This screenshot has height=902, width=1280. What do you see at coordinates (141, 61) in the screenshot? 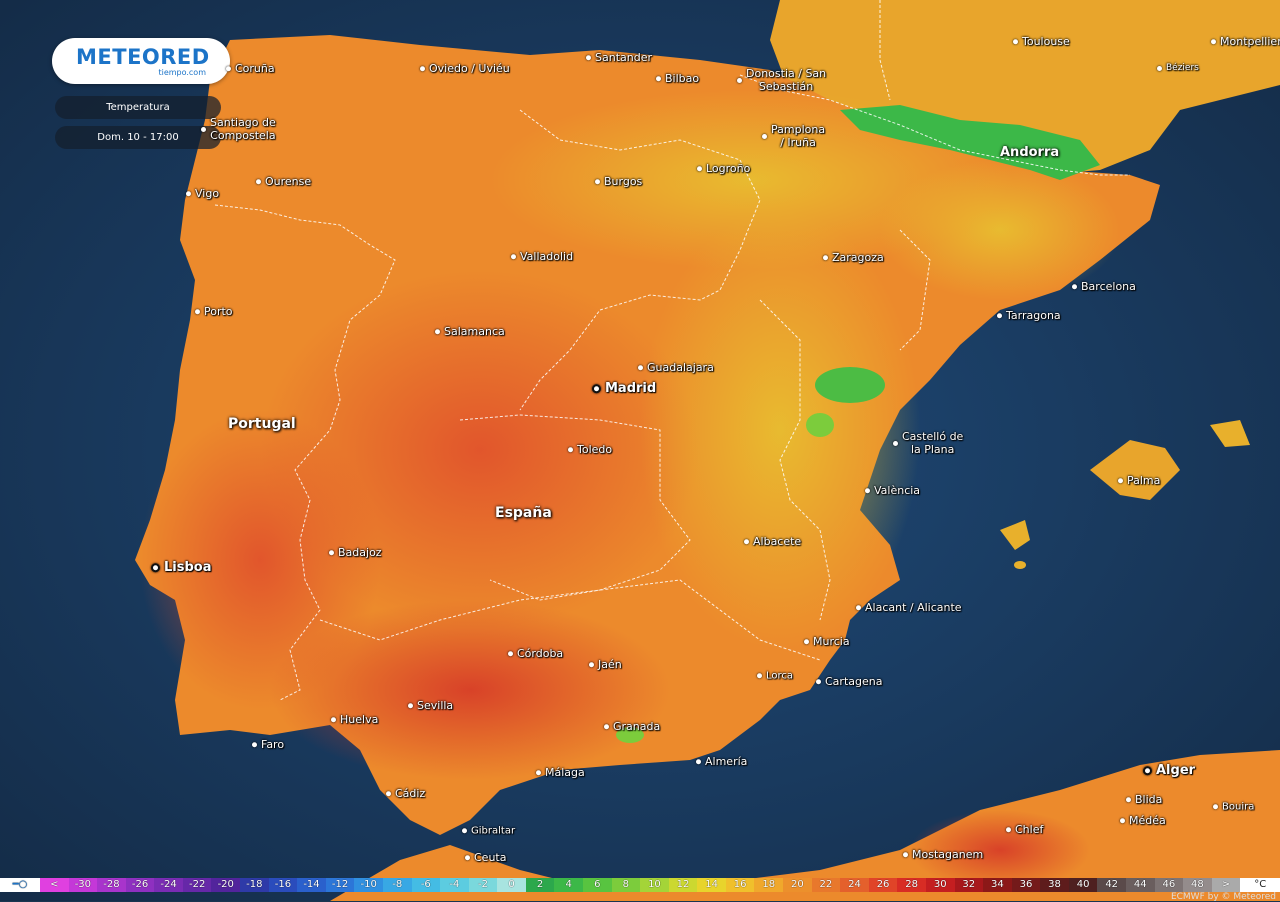
I see `meteored-logo: METEORED tiempo.com` at bounding box center [141, 61].